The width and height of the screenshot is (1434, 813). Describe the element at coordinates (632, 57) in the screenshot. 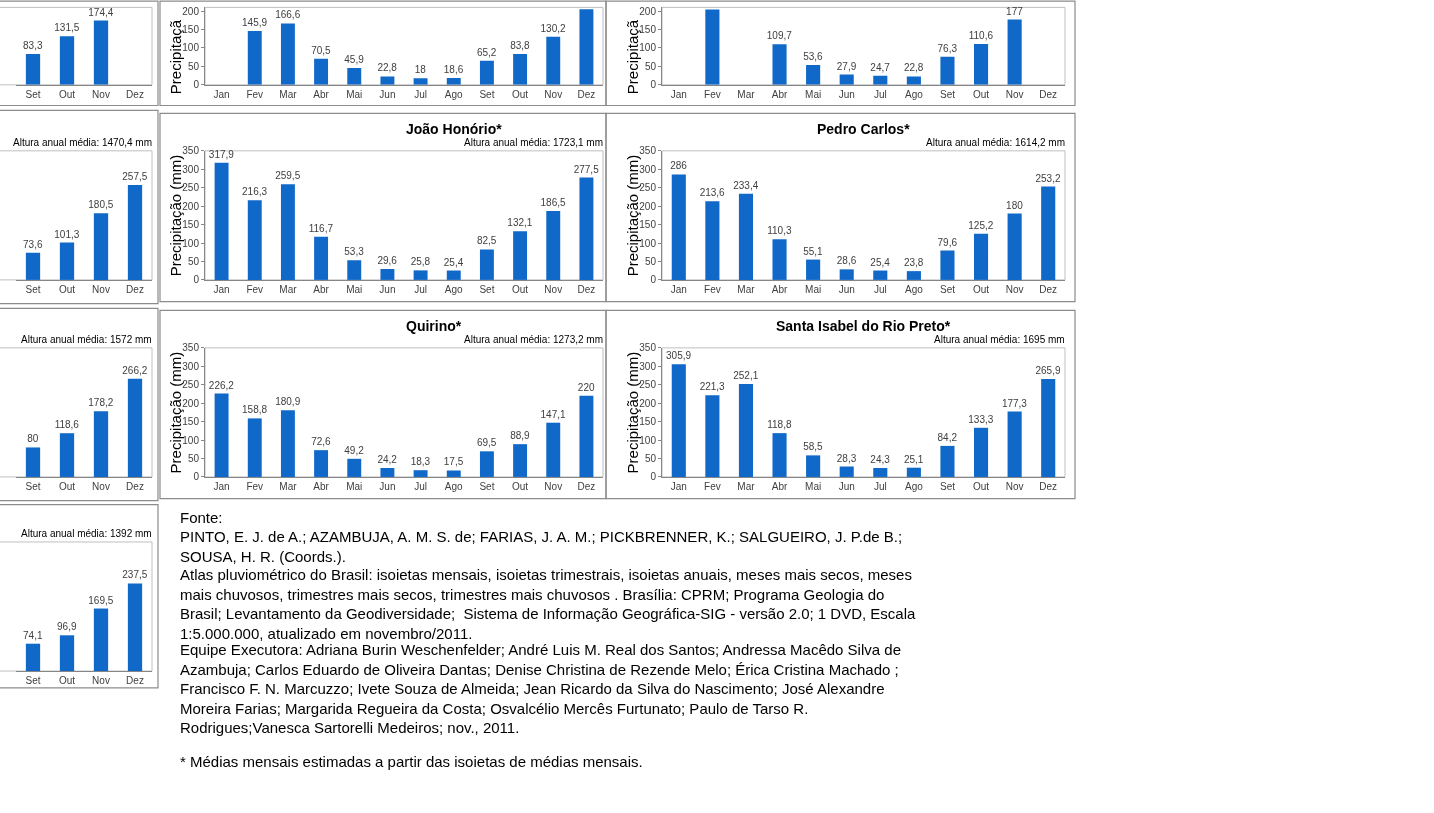

I see `y-axis-title: Precipitaçã` at that location.